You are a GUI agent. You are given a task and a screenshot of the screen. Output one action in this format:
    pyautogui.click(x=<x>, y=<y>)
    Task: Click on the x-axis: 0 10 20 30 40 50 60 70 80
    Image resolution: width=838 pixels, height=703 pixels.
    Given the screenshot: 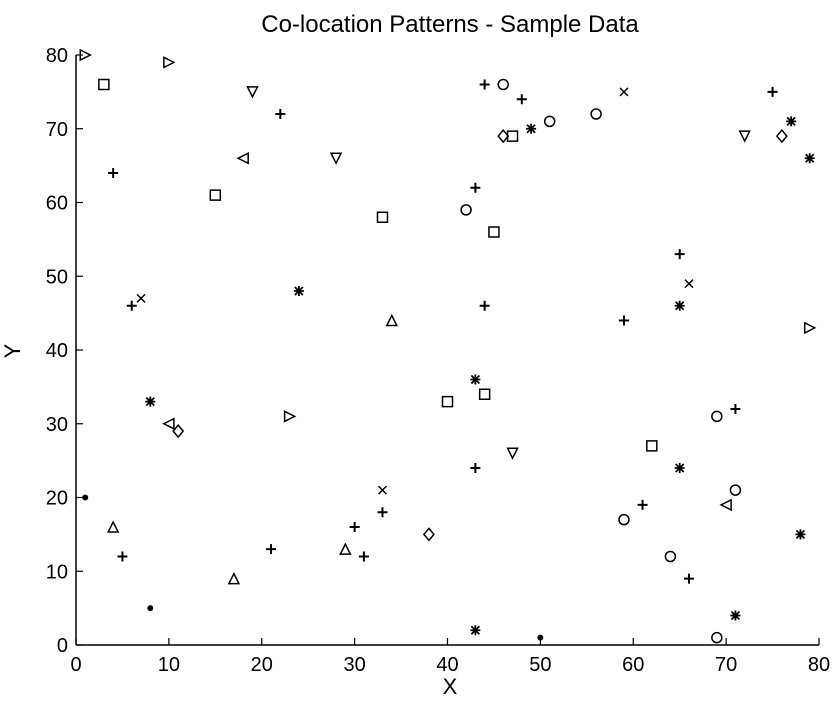 What is the action you would take?
    pyautogui.click(x=450, y=657)
    